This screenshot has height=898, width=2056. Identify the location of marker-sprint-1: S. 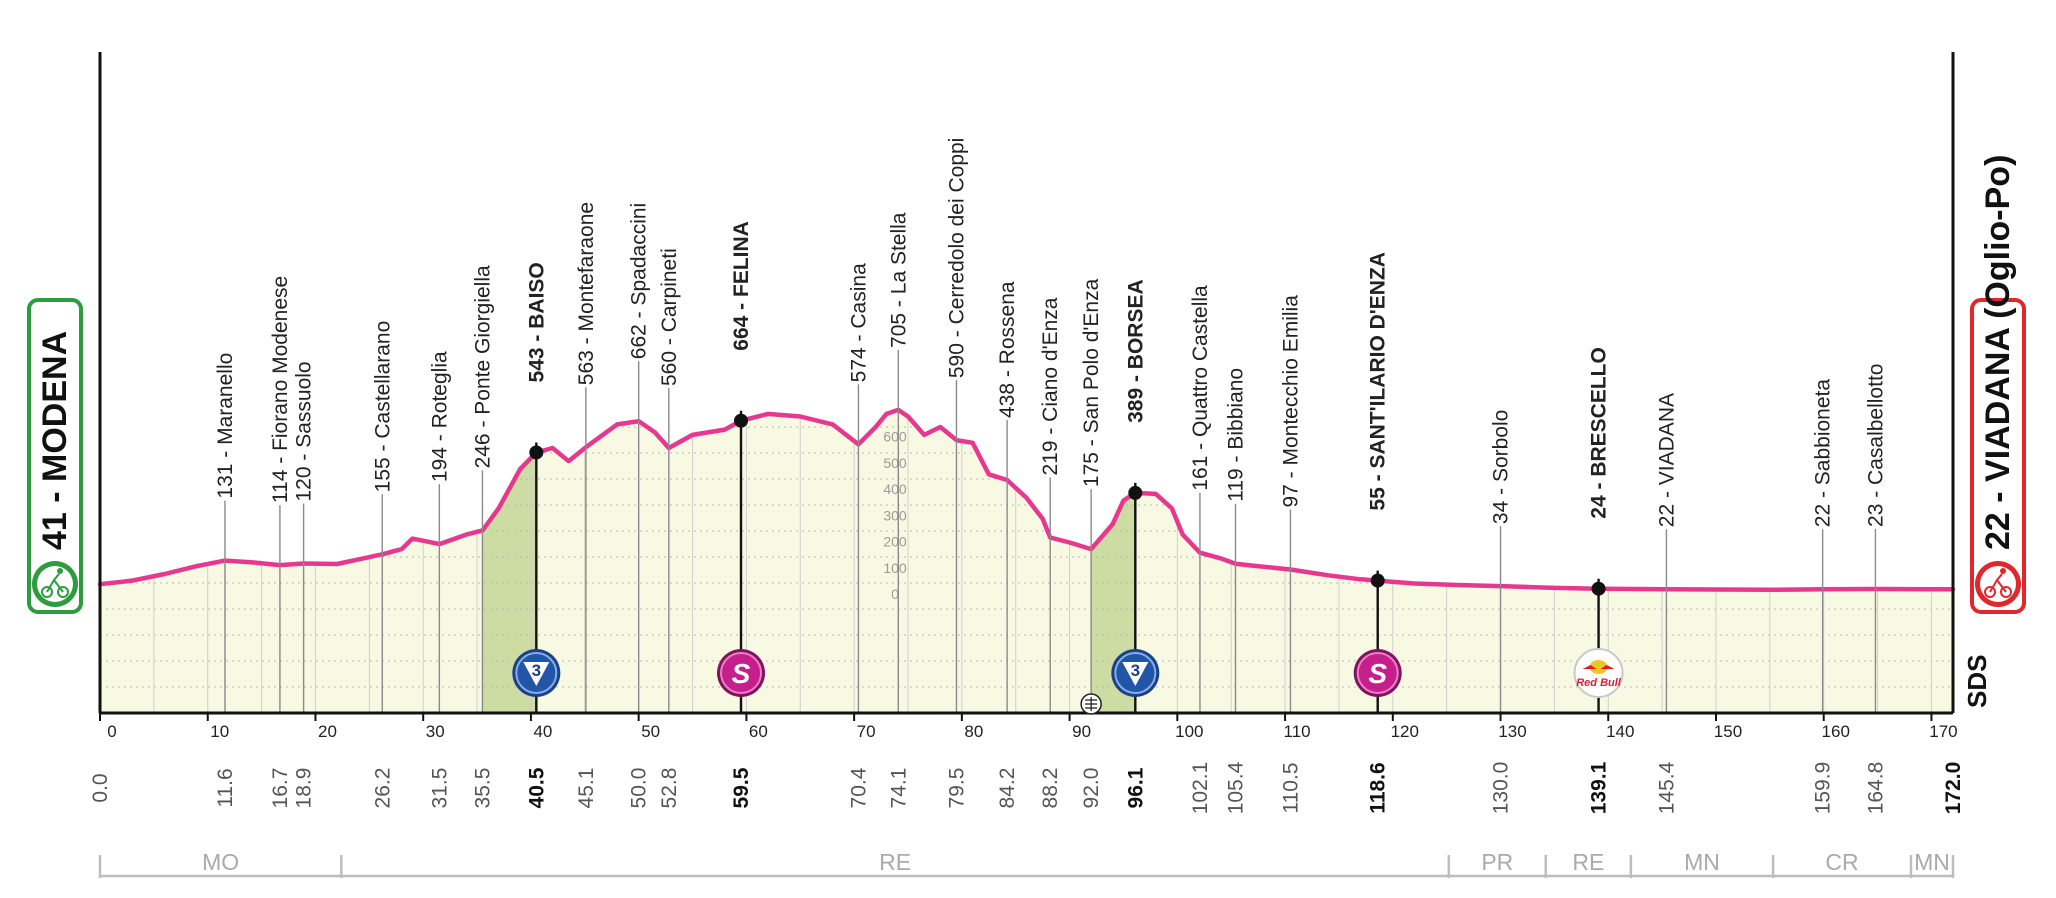
(741, 673).